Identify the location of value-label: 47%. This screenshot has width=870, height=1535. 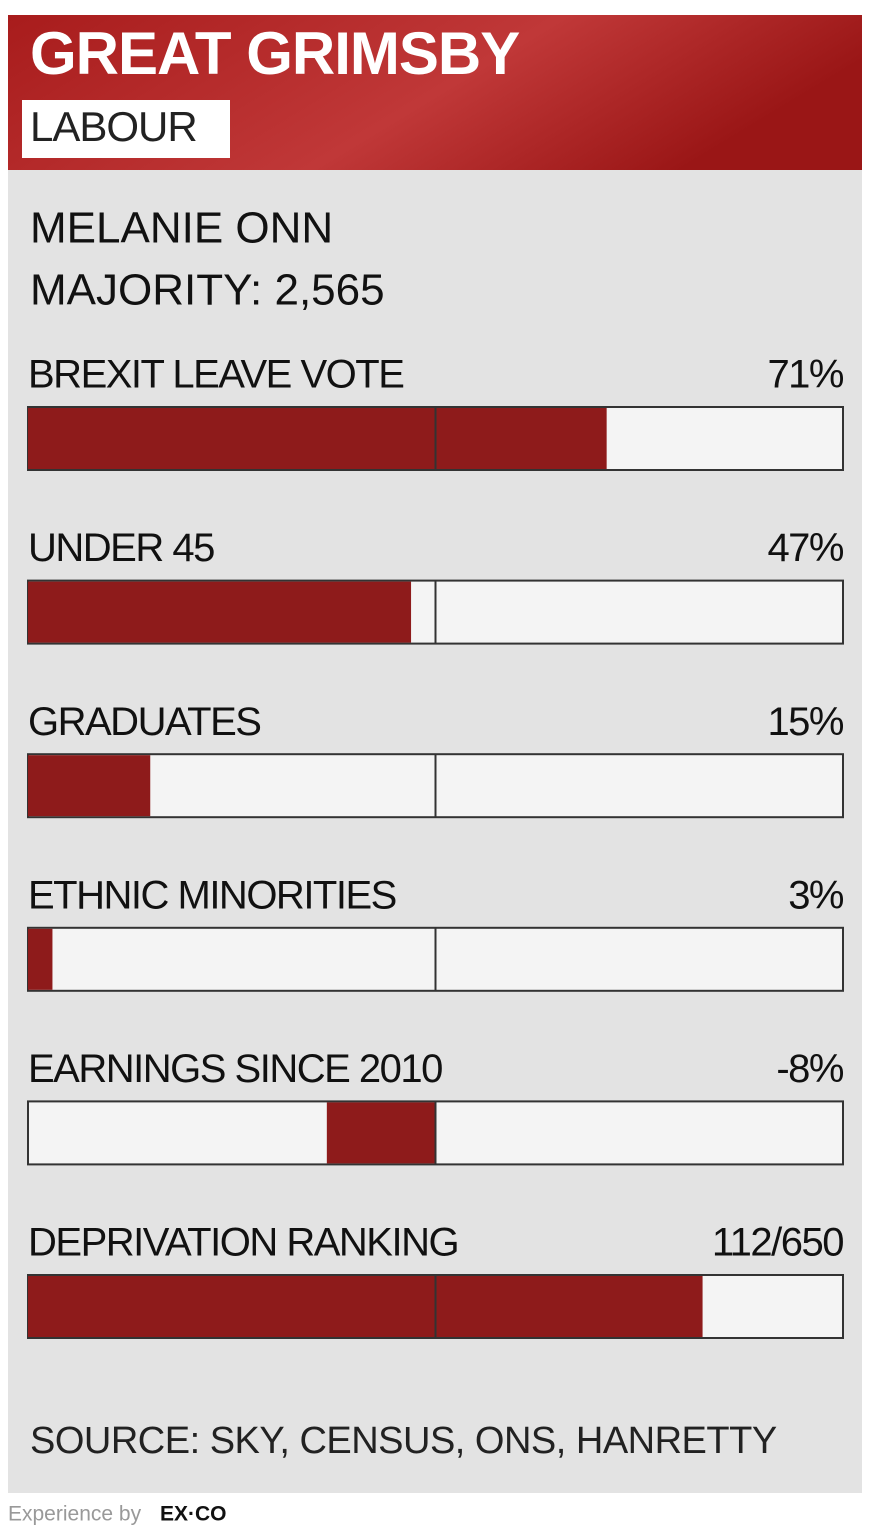
(805, 548).